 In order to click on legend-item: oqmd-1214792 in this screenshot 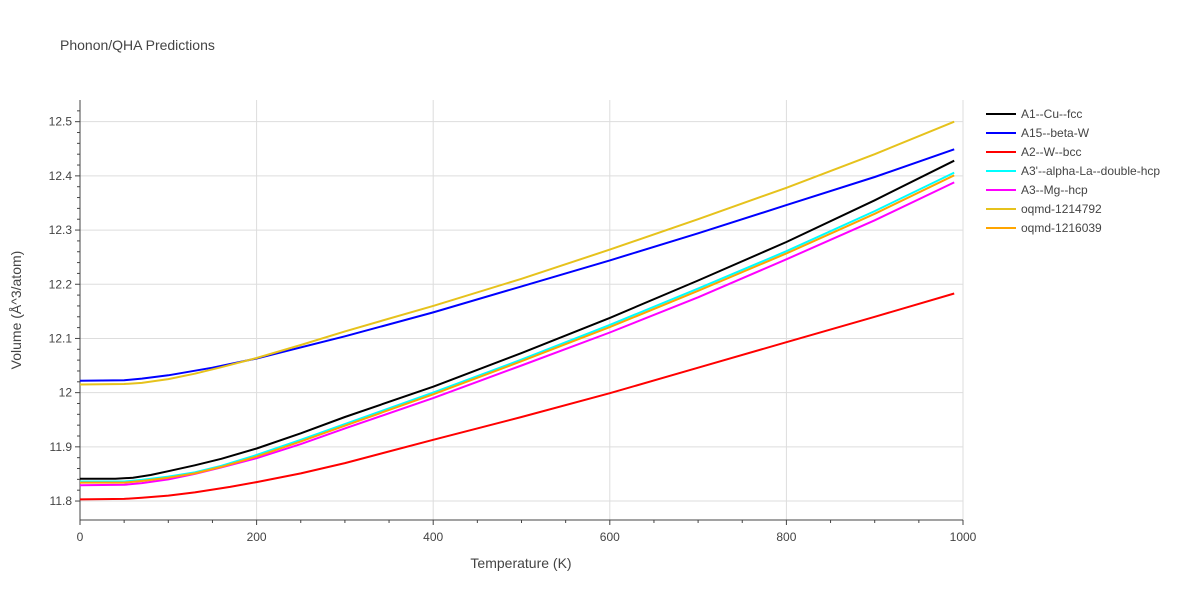, I will do `click(1044, 209)`.